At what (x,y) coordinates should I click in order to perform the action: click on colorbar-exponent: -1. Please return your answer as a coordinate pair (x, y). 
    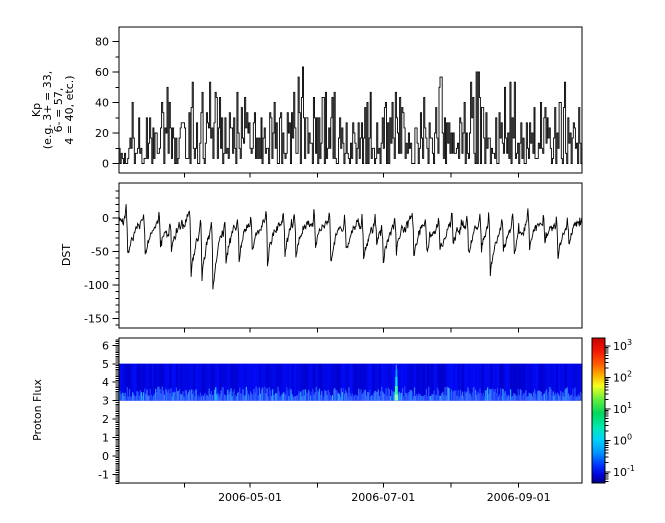
    Looking at the image, I should click on (631, 468).